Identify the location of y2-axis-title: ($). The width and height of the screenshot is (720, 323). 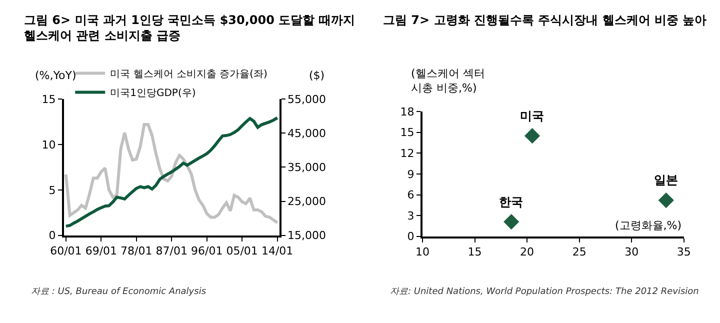
(317, 75).